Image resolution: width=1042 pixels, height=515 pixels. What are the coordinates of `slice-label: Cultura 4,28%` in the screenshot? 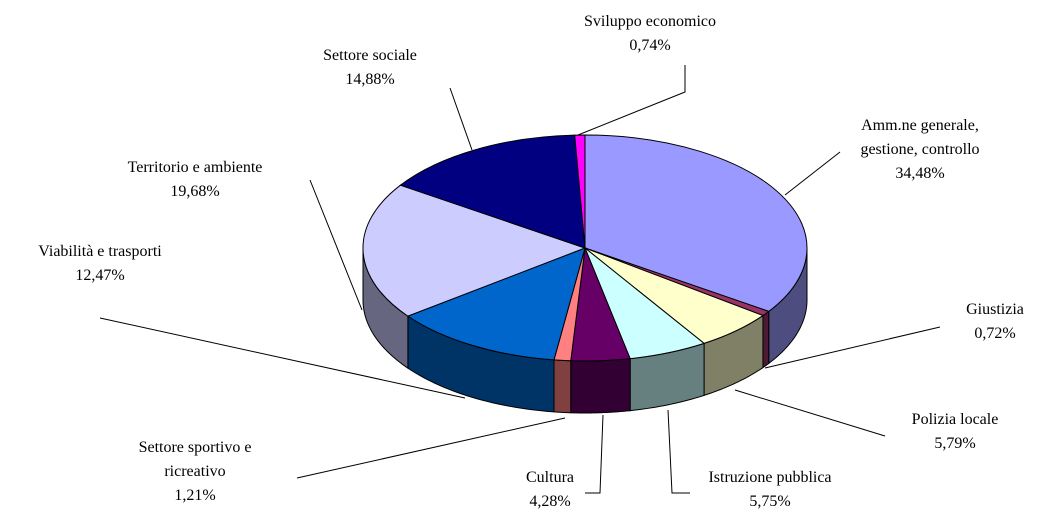 It's located at (550, 490).